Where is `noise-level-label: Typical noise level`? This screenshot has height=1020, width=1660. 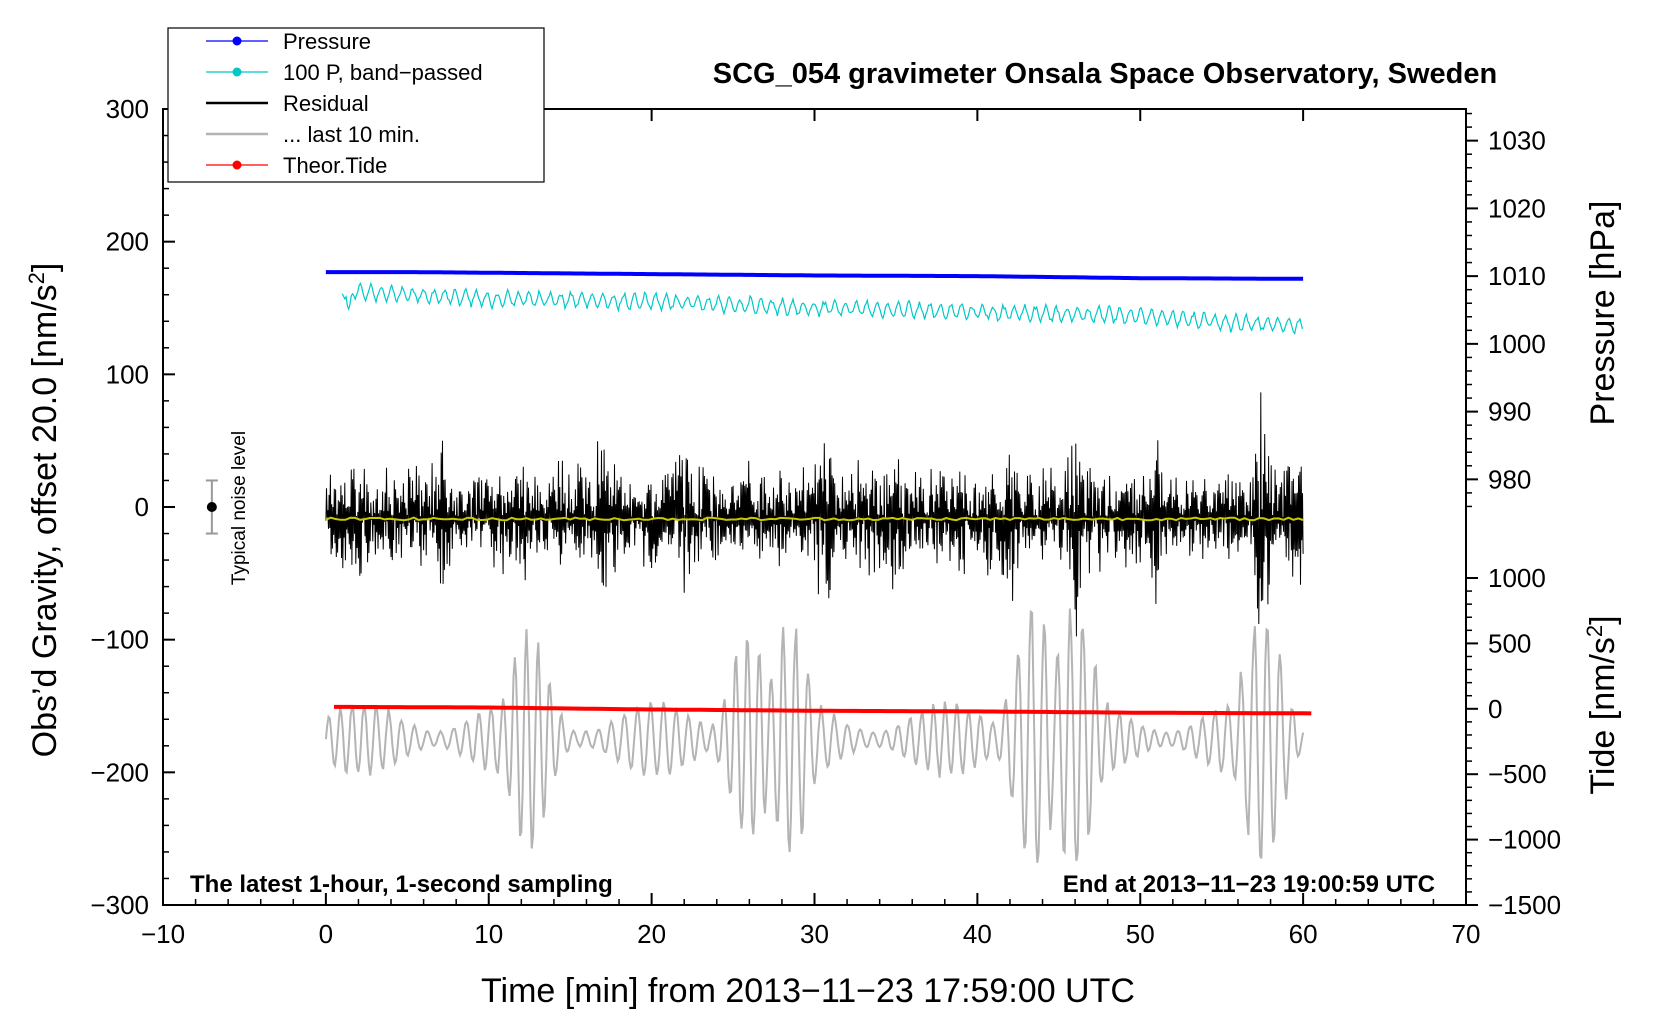 noise-level-label: Typical noise level is located at coordinates (239, 508).